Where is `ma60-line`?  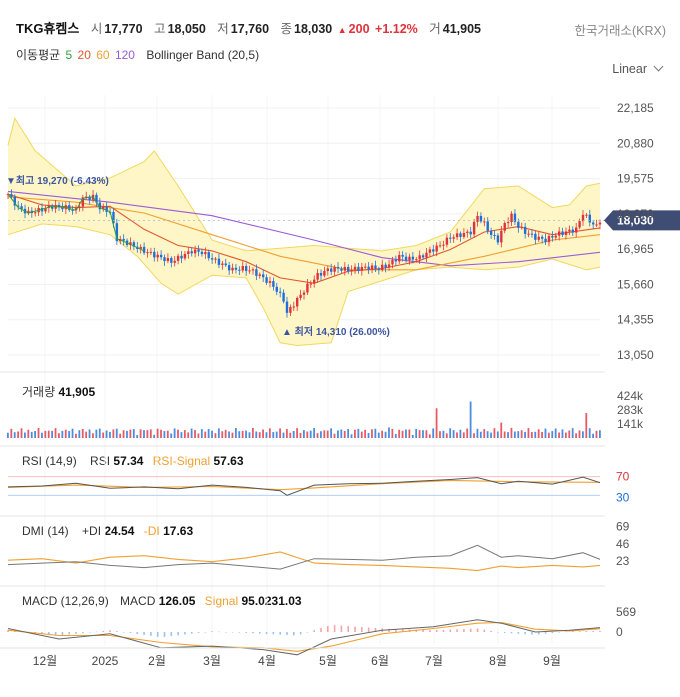 ma60-line is located at coordinates (304, 233).